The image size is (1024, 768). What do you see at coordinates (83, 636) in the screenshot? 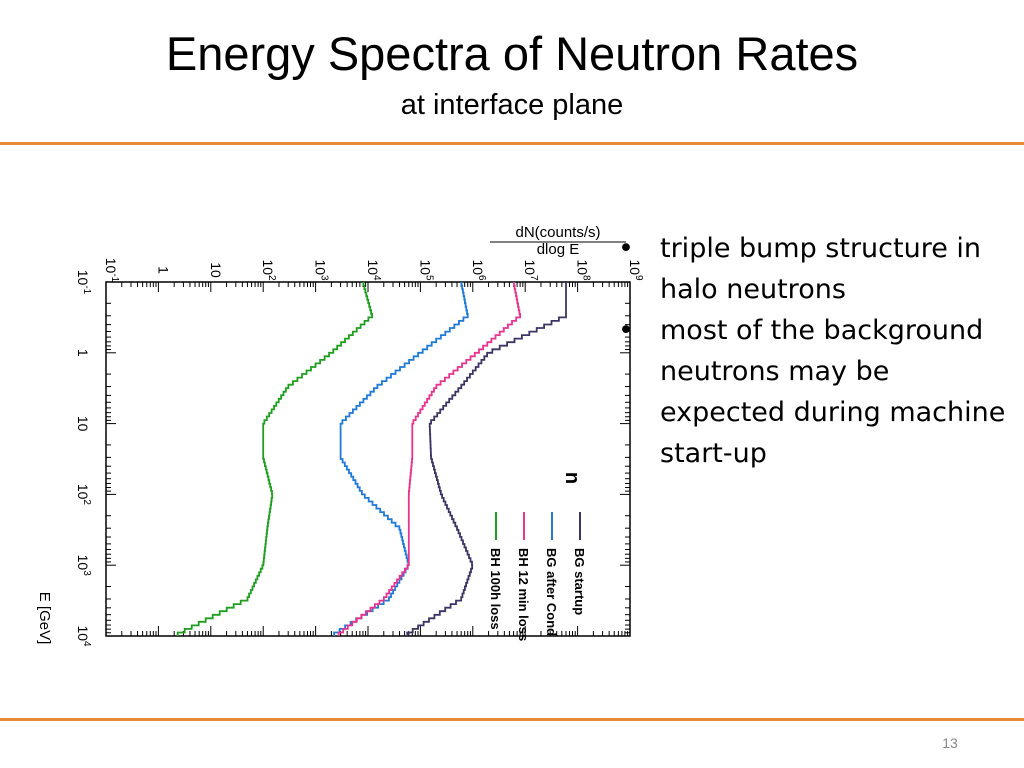
I see `x-tick-label: 104` at bounding box center [83, 636].